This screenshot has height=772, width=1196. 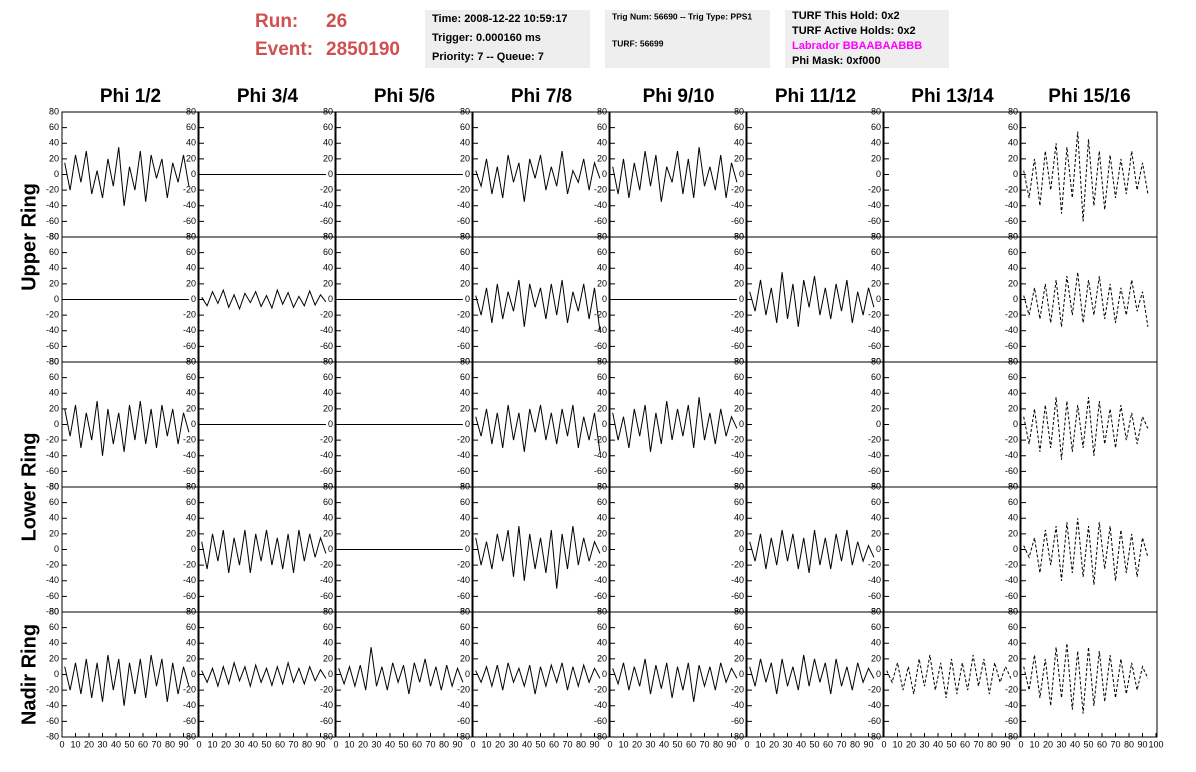 What do you see at coordinates (868, 744) in the screenshot?
I see `x-tick-label: 90` at bounding box center [868, 744].